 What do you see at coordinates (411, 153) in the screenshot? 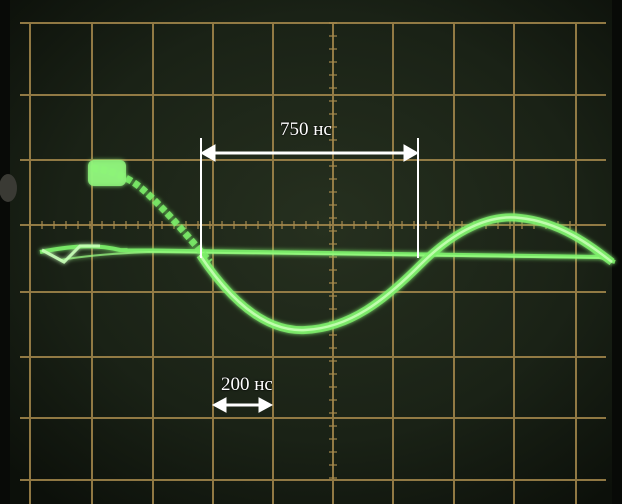
I see `period-arrow-right-head` at bounding box center [411, 153].